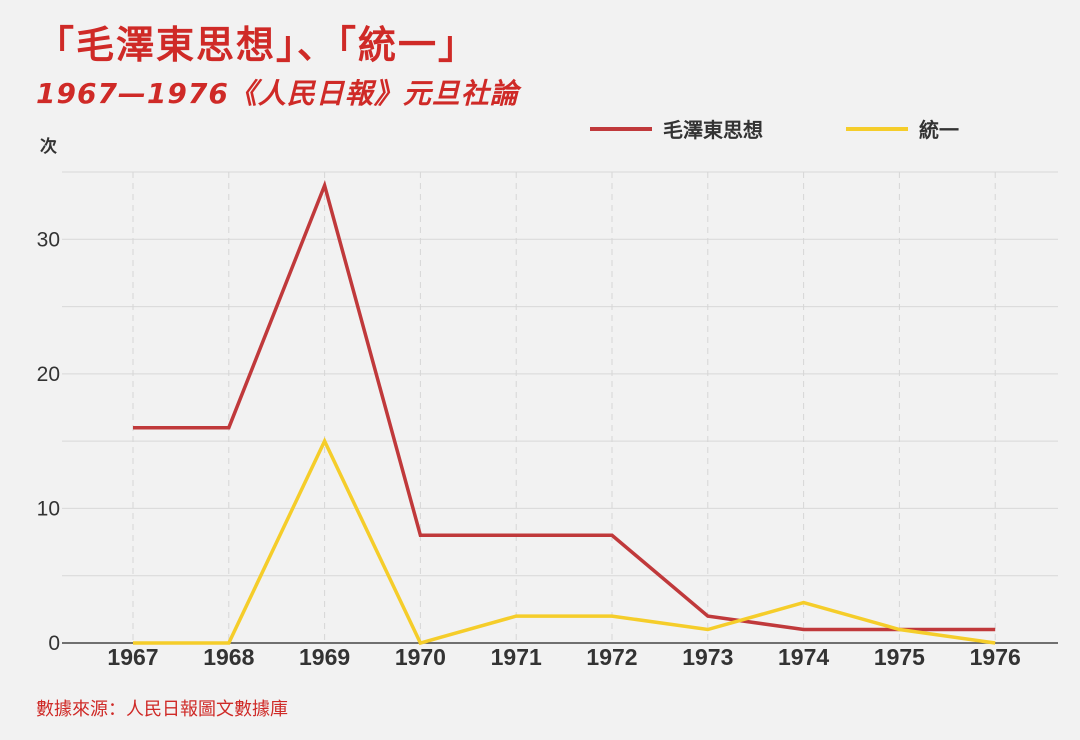  I want to click on chart-title: 「毛澤東思想」、「統一」, so click(257, 45).